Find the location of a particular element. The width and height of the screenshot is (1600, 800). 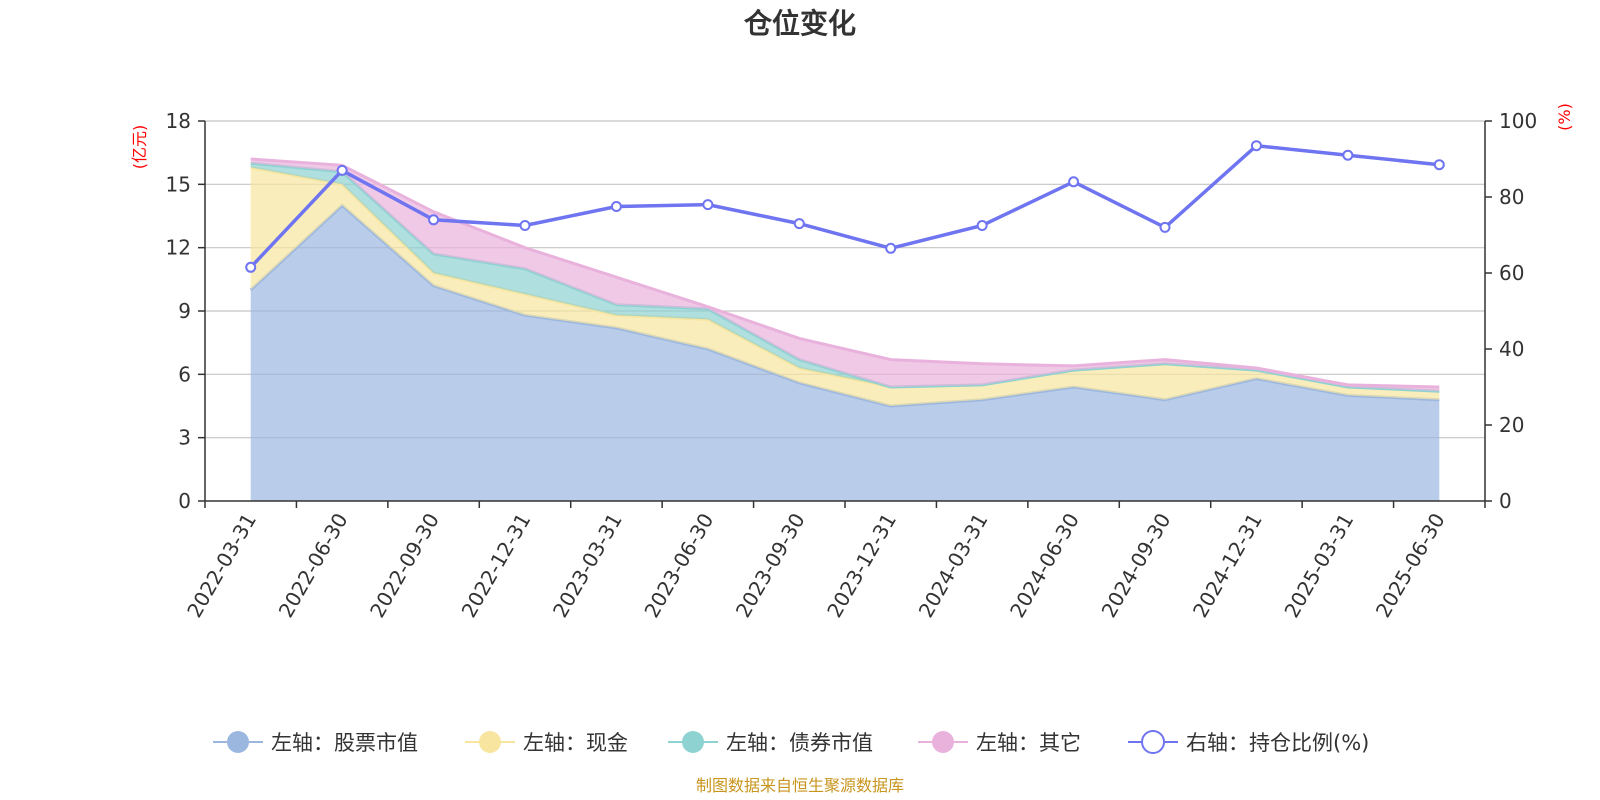

left-tick-label: 9 is located at coordinates (184, 311).